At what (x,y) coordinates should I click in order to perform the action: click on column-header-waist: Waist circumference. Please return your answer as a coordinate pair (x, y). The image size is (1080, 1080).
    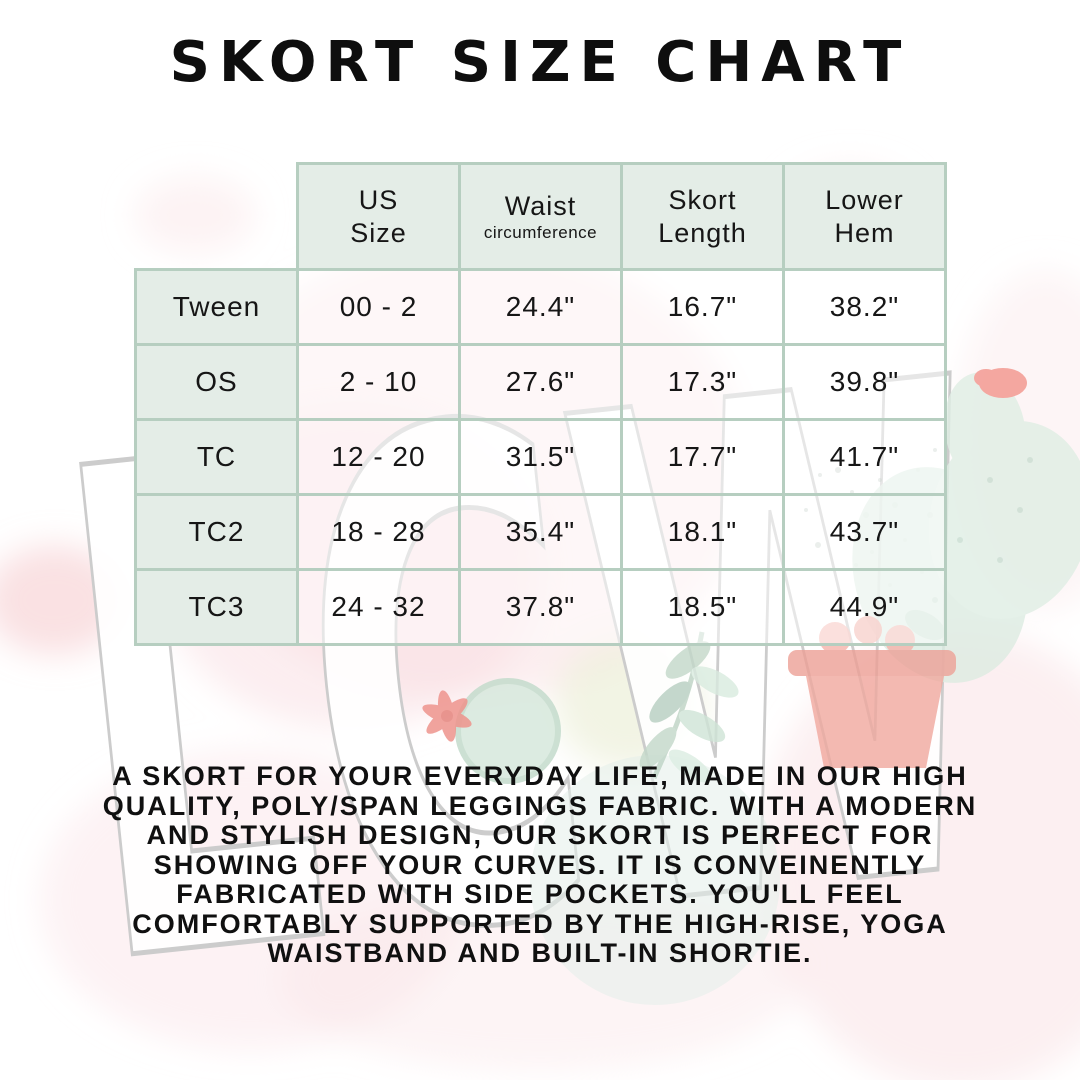
    Looking at the image, I should click on (540, 216).